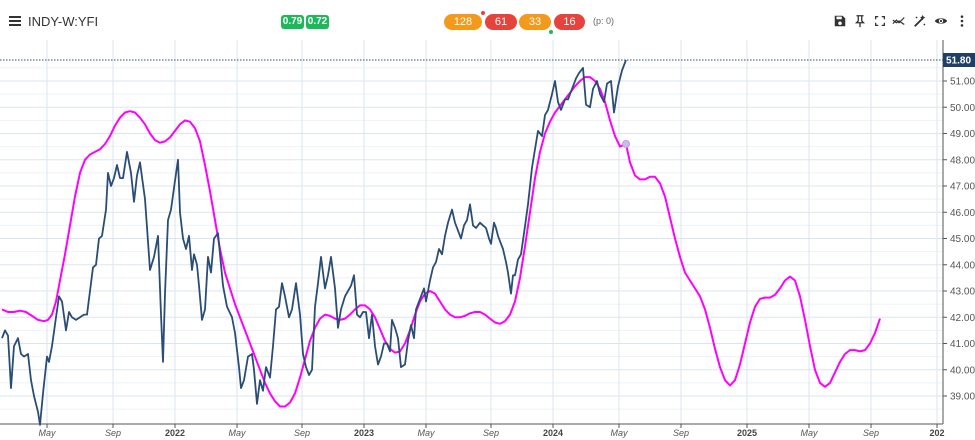  Describe the element at coordinates (840, 21) in the screenshot. I see `save-icon` at that location.